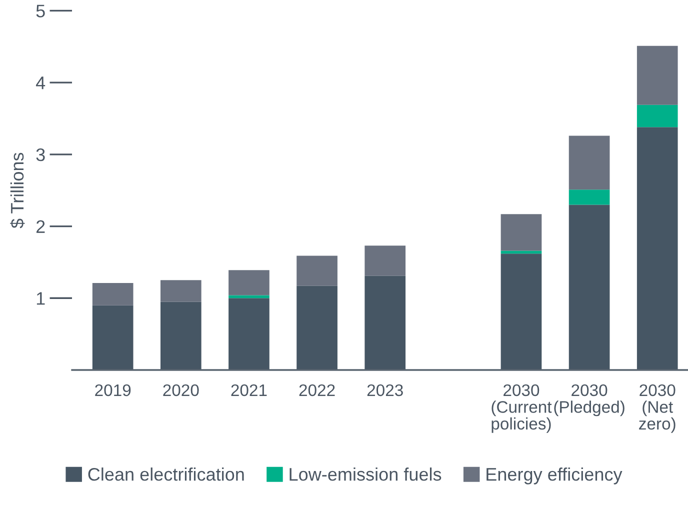 The height and width of the screenshot is (506, 688). I want to click on y-tick-label: 4, so click(41, 83).